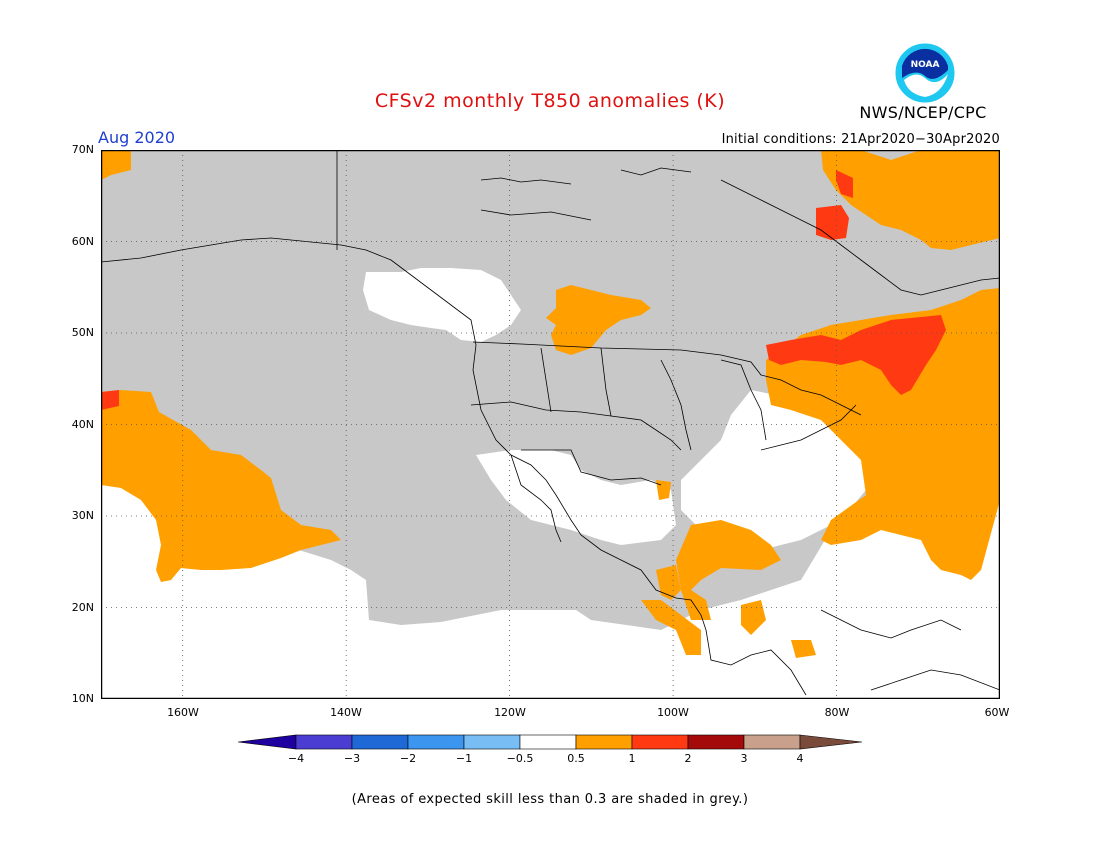 Image resolution: width=1100 pixels, height=850 pixels. I want to click on colorbar-label: 4, so click(800, 758).